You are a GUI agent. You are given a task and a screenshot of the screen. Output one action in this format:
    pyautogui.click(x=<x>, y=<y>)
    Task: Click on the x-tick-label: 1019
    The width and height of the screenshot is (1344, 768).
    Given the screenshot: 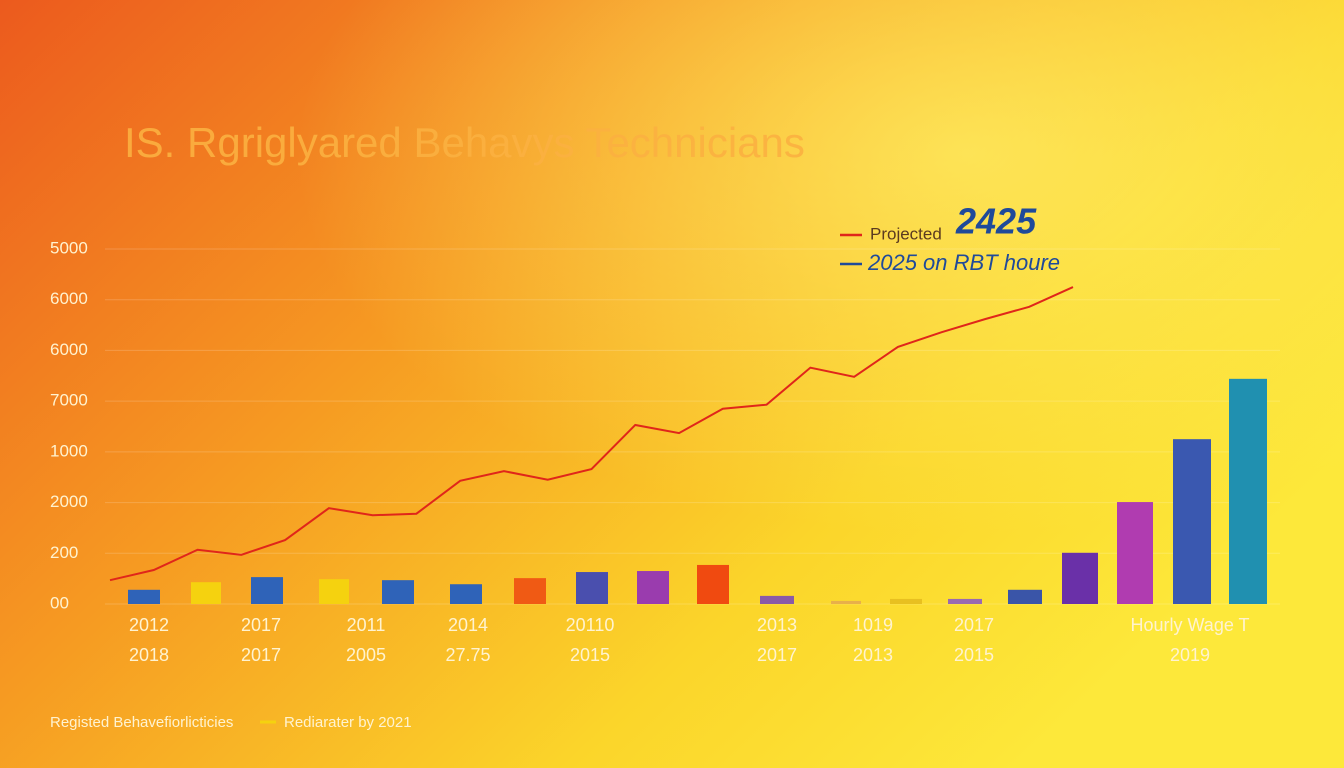 What is the action you would take?
    pyautogui.click(x=873, y=625)
    